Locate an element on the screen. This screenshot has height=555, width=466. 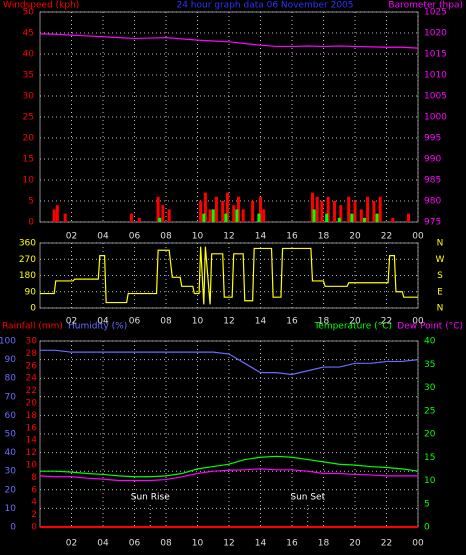
y2-tick-label: 15 is located at coordinates (429, 458).